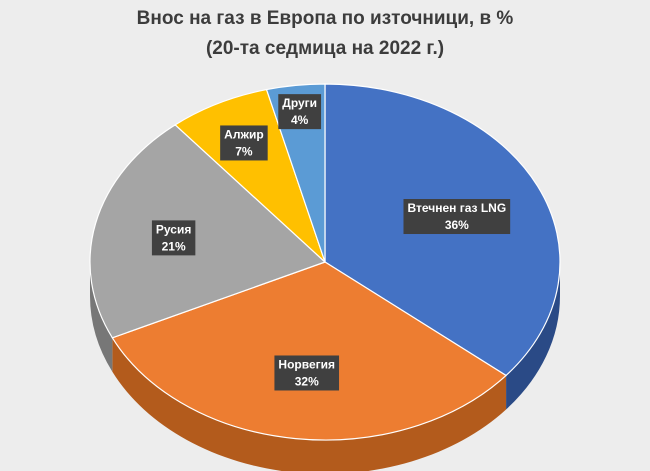 This screenshot has width=650, height=471. I want to click on slice-label-value: 21%, so click(174, 246).